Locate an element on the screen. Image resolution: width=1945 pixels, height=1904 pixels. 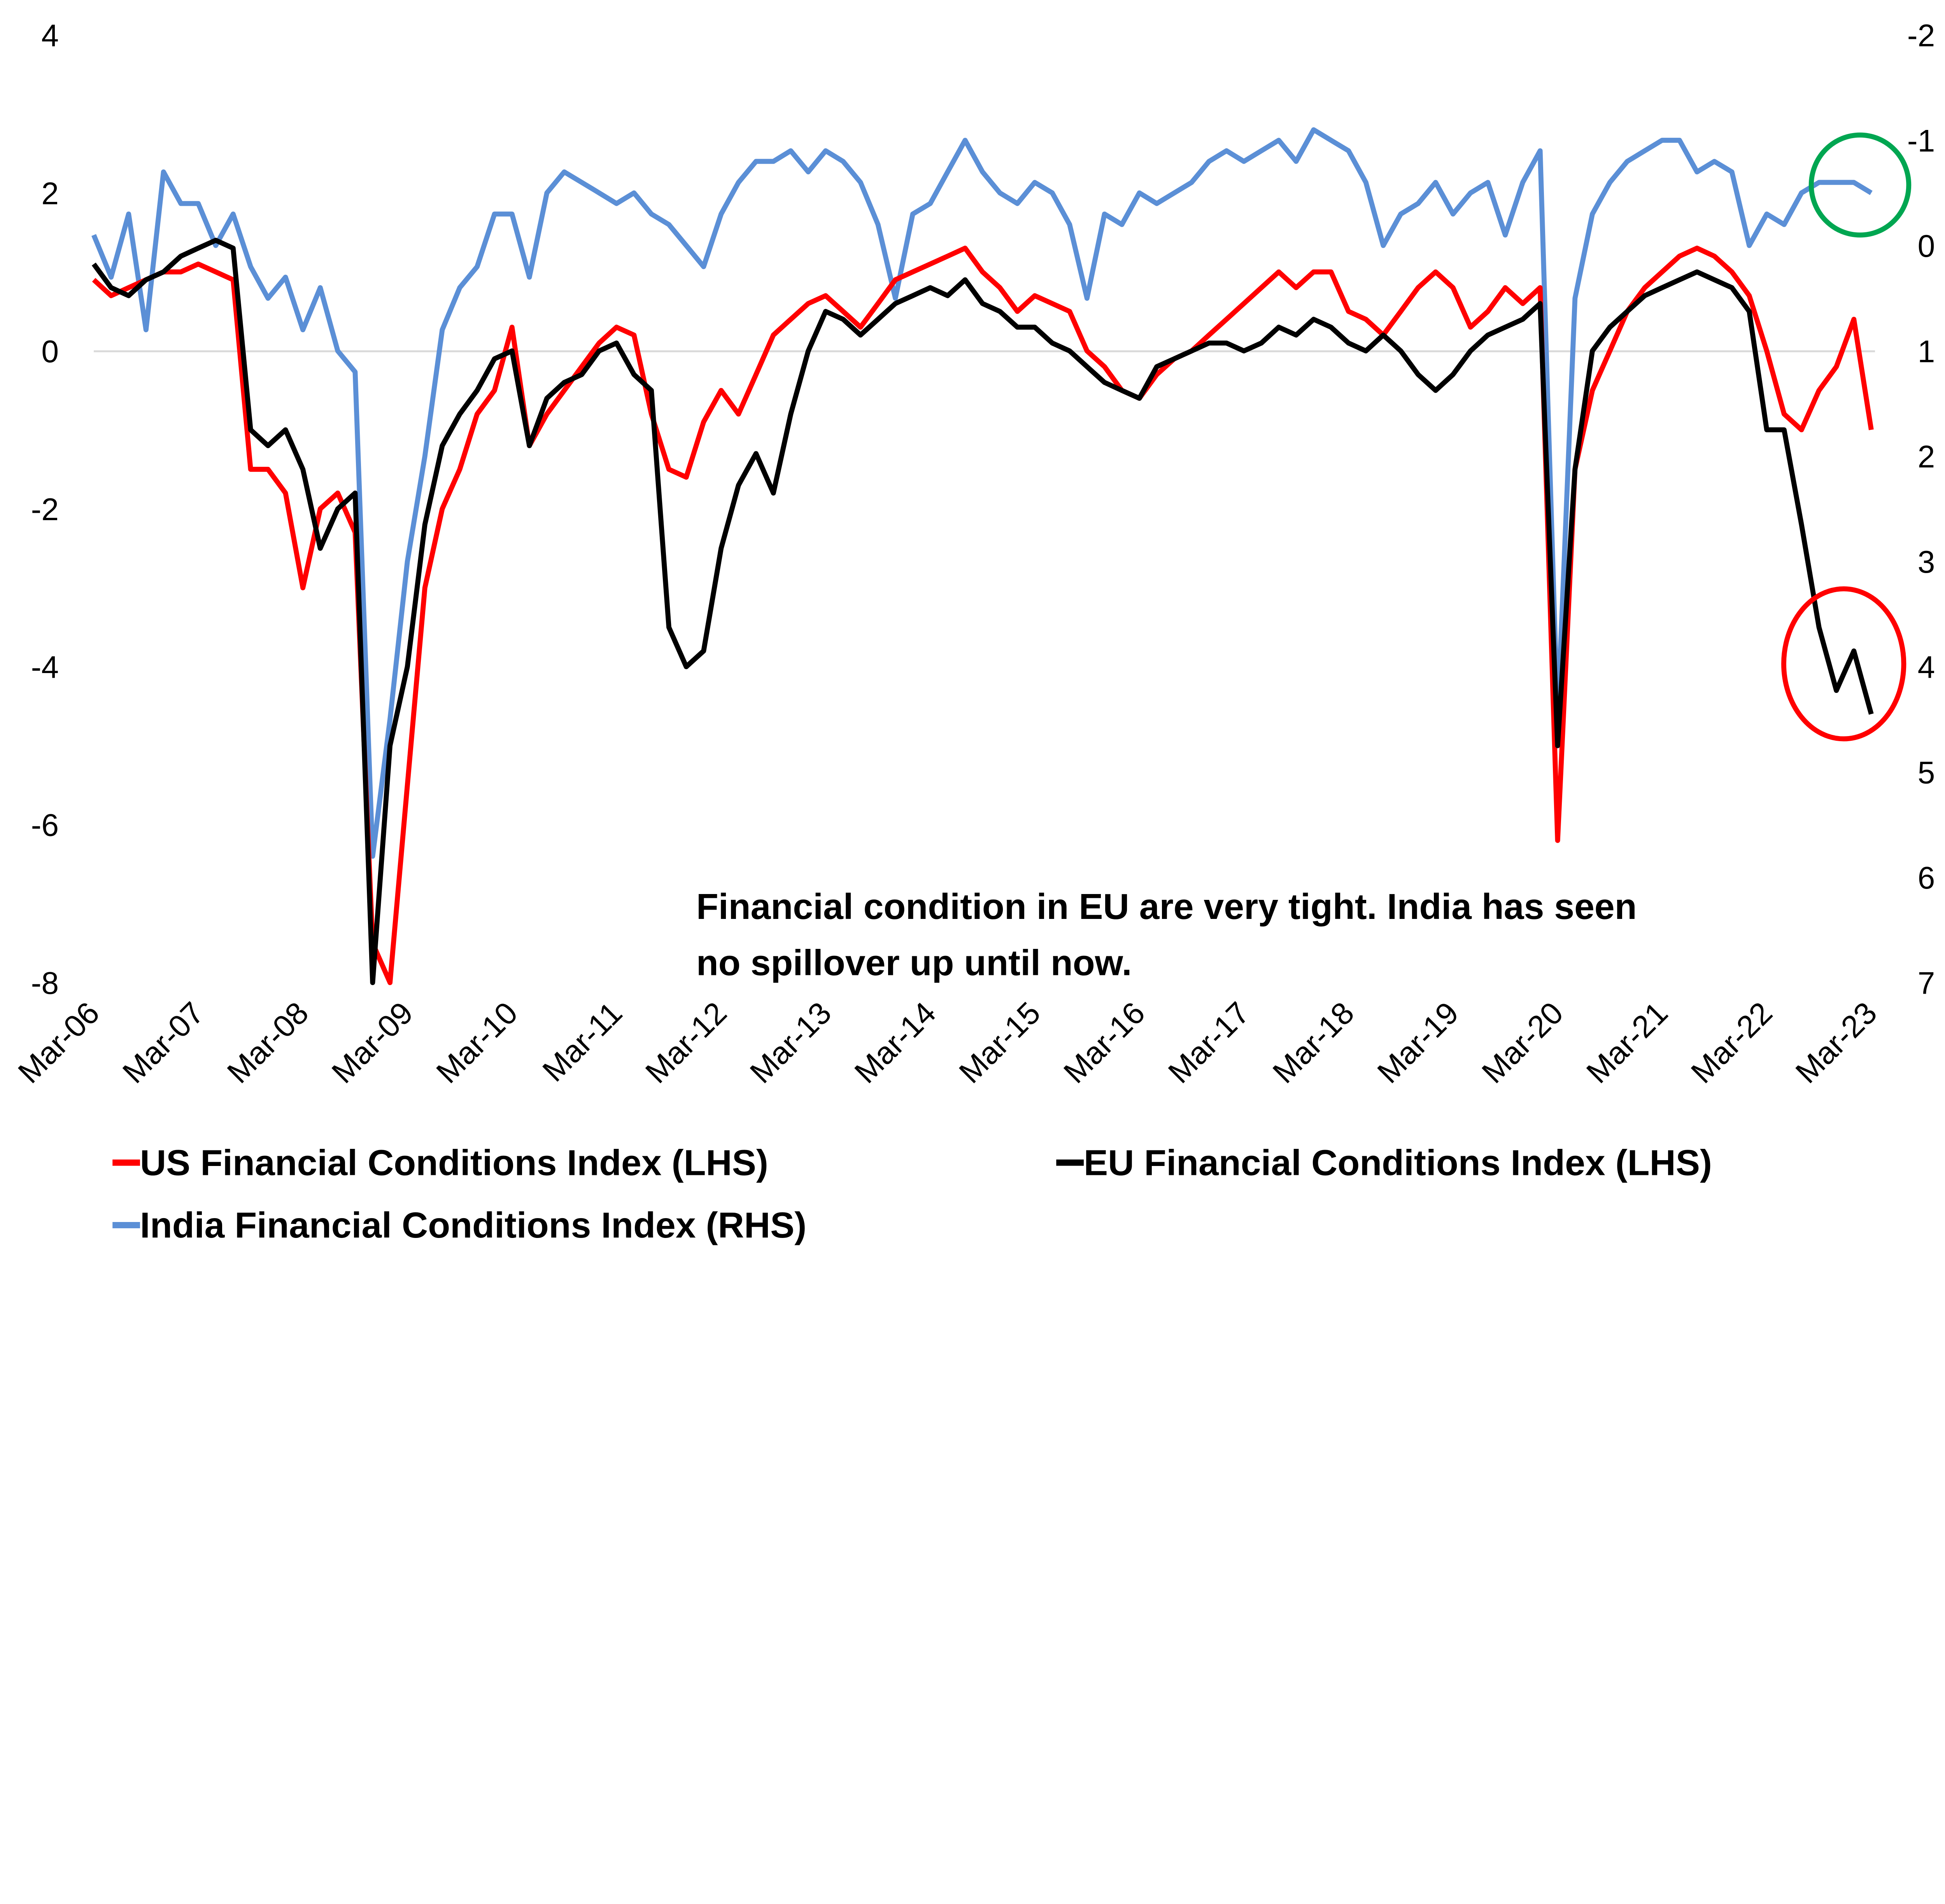
x-tick-label: Mar-11 is located at coordinates (582, 1042).